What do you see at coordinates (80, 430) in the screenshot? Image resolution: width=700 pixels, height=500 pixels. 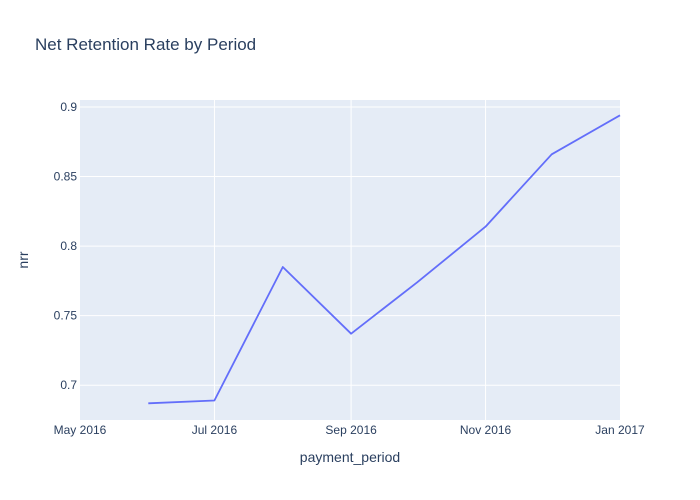 I see `x-tick-label: May 2016` at bounding box center [80, 430].